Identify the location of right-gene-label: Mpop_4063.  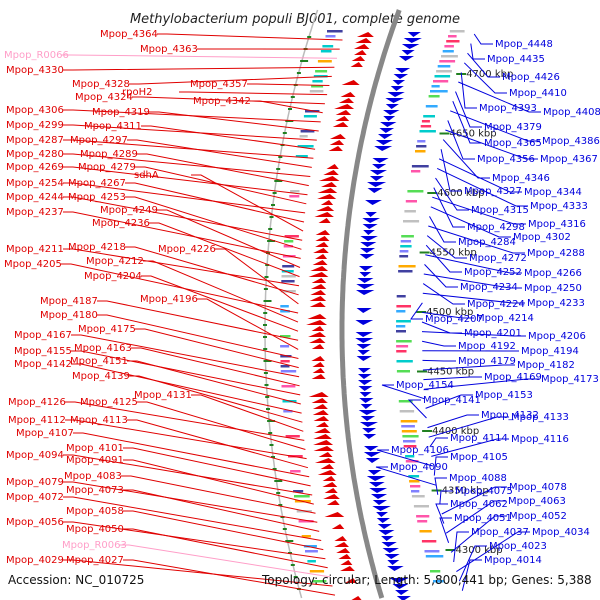
(537, 501).